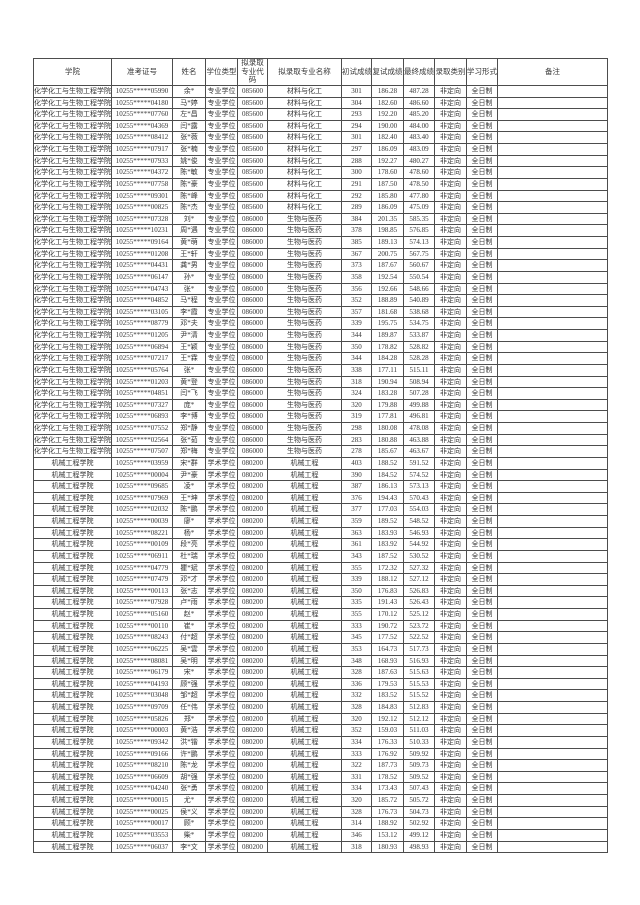 This screenshot has width=640, height=905. What do you see at coordinates (387, 172) in the screenshot?
I see `retest-score-cell: 178.60` at bounding box center [387, 172].